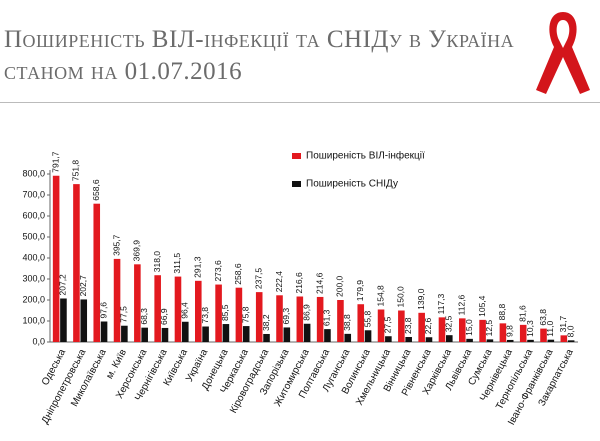 The image size is (600, 441). What do you see at coordinates (300, 102) in the screenshot?
I see `title-rule` at bounding box center [300, 102].